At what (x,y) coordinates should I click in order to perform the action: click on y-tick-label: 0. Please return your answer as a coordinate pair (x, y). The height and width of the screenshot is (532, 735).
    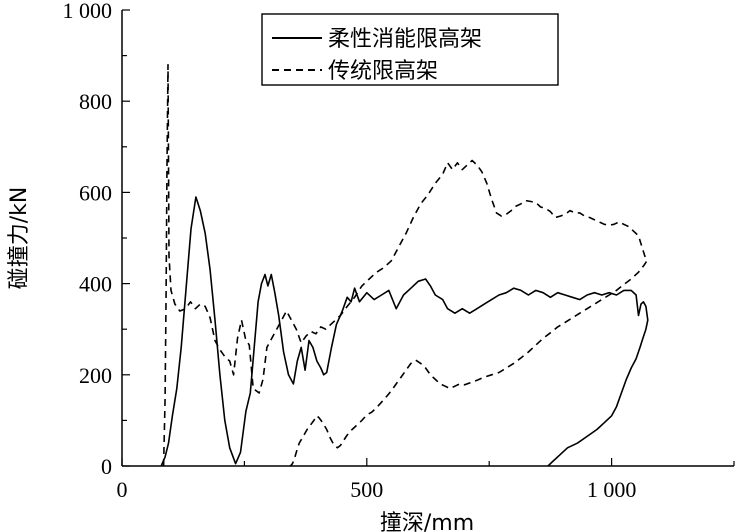
    Looking at the image, I should click on (106, 466).